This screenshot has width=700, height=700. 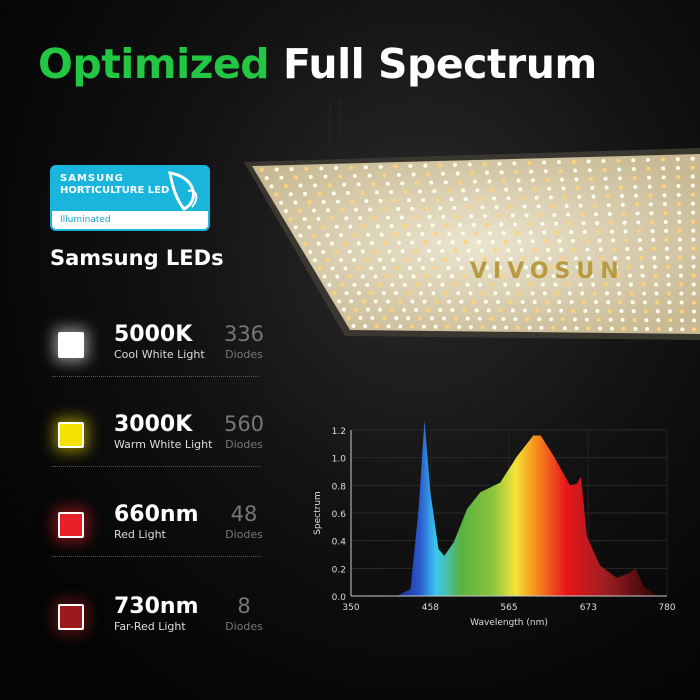 What do you see at coordinates (339, 432) in the screenshot?
I see `y-tick-label: 1.2` at bounding box center [339, 432].